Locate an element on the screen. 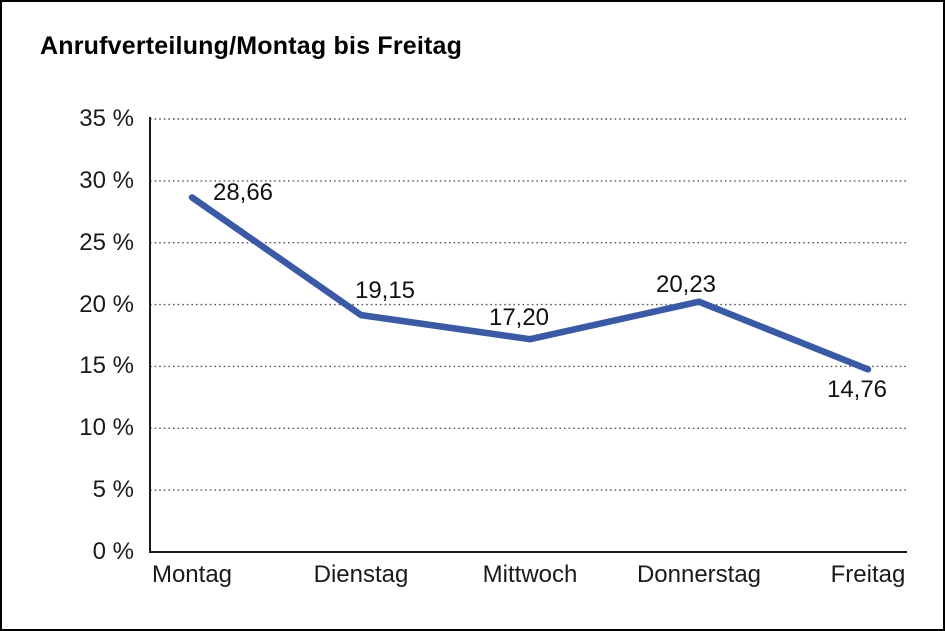 The width and height of the screenshot is (945, 631). point-value-label: 19,15 is located at coordinates (385, 291).